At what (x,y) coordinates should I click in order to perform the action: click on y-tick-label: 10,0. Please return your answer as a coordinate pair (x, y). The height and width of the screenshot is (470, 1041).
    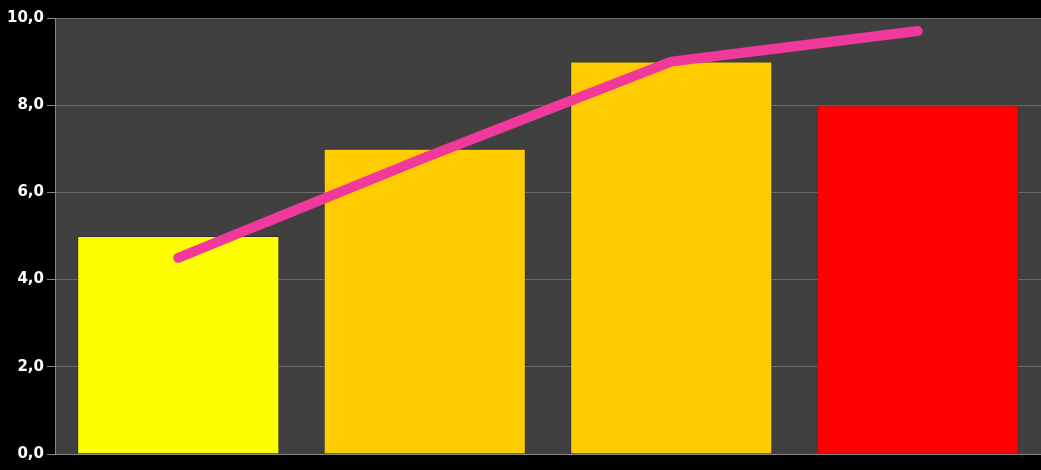
    Looking at the image, I should click on (25, 16).